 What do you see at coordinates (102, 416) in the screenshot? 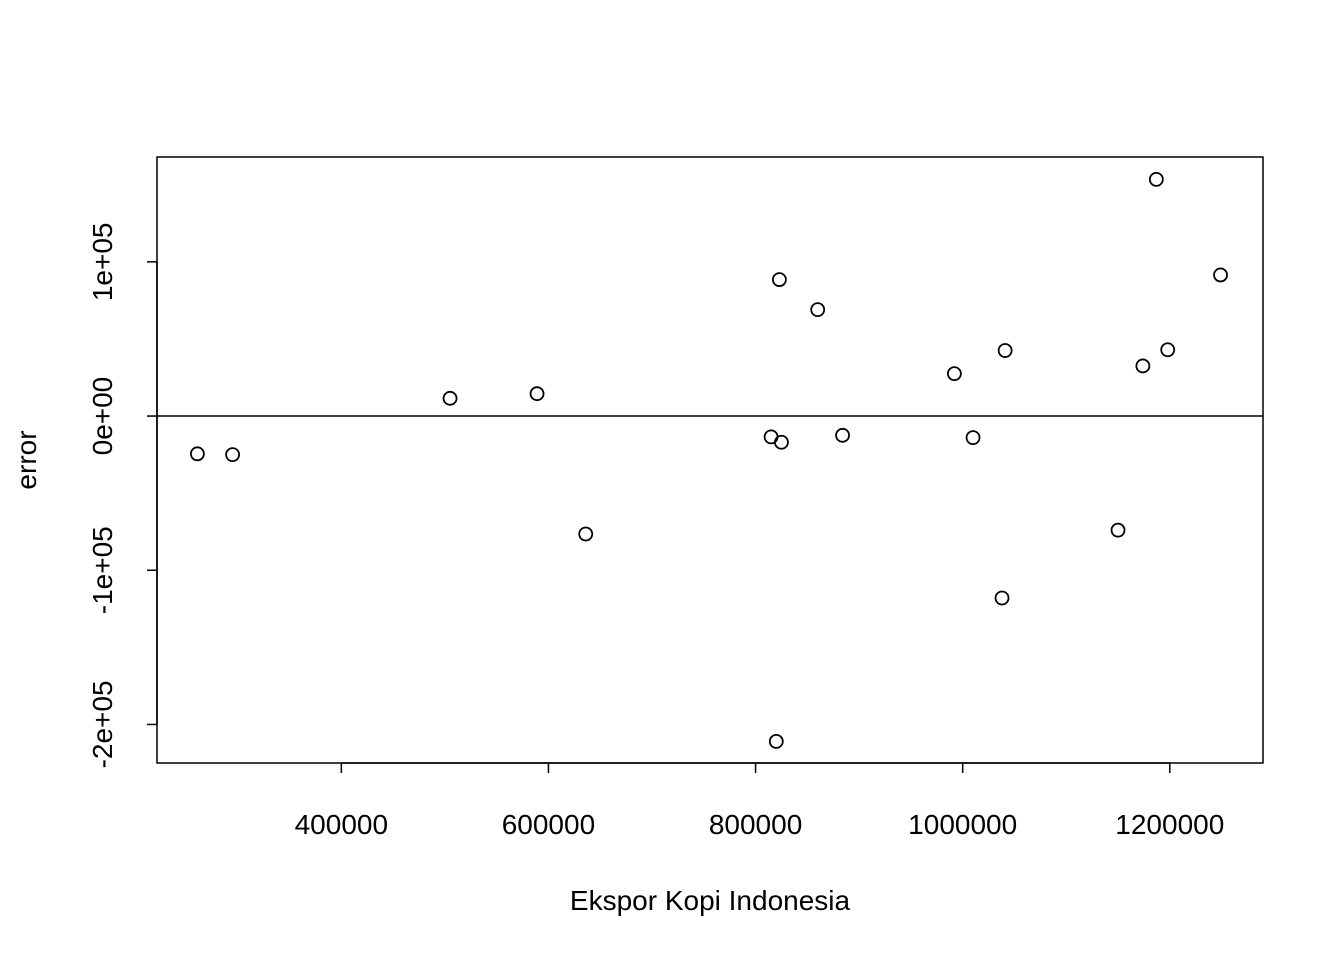
I see `y-tick-label: 0e+00` at bounding box center [102, 416].